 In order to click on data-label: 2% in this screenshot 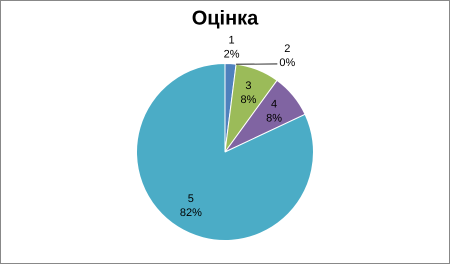, I will do `click(232, 54)`.